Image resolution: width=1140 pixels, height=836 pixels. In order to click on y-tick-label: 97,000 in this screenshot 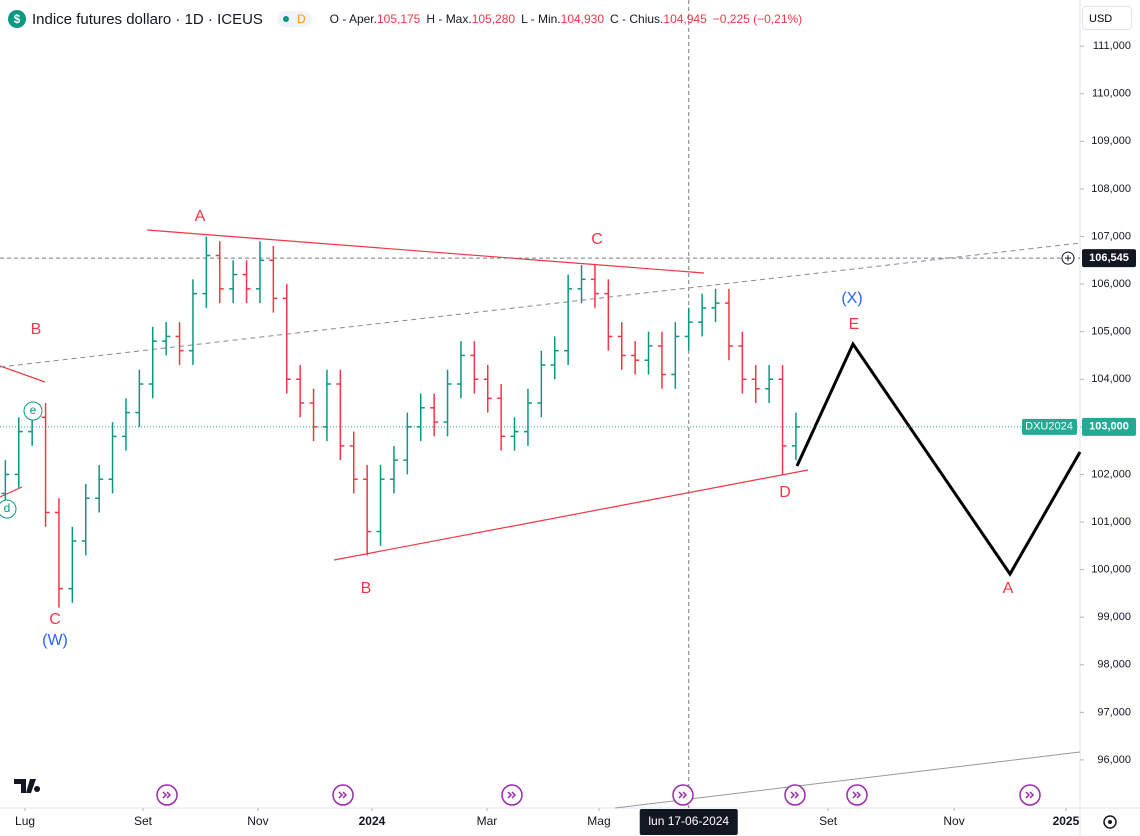, I will do `click(1114, 712)`.